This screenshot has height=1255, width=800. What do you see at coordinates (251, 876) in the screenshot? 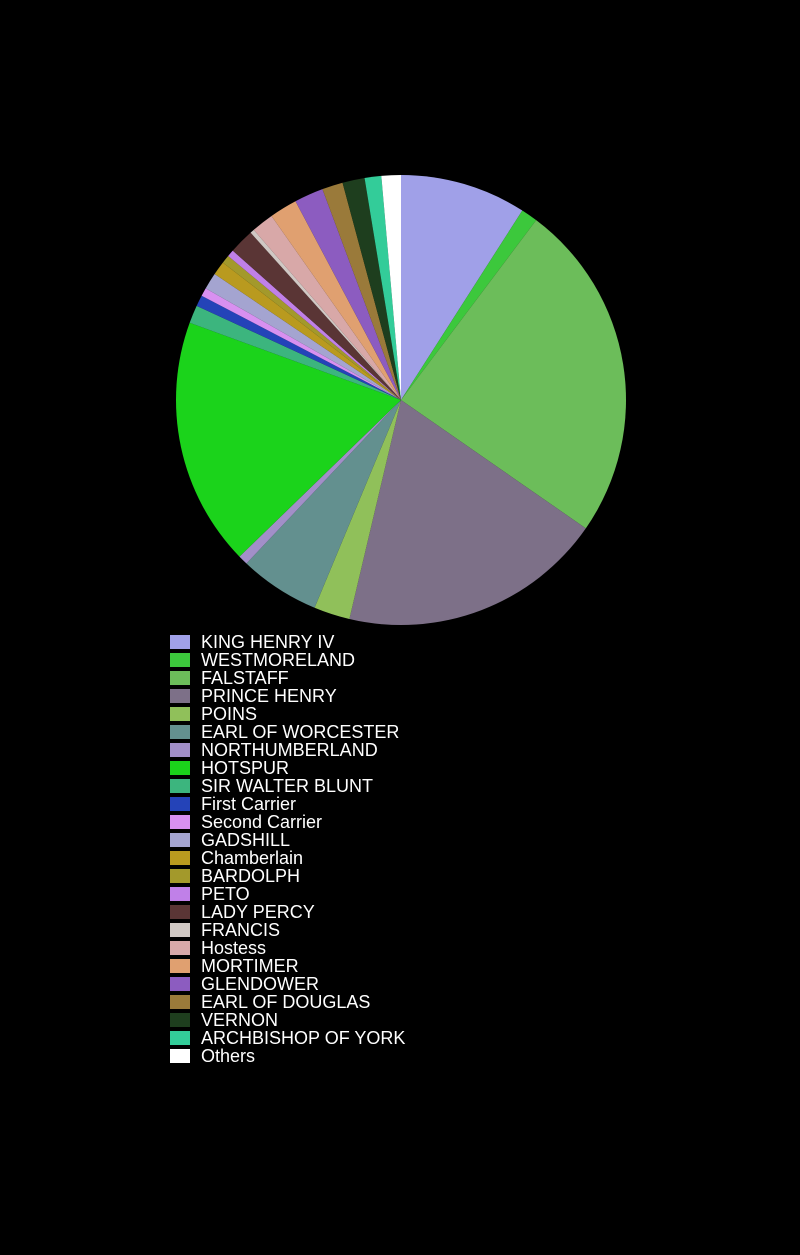
I see `legend-label: BARDOLPH` at bounding box center [251, 876].